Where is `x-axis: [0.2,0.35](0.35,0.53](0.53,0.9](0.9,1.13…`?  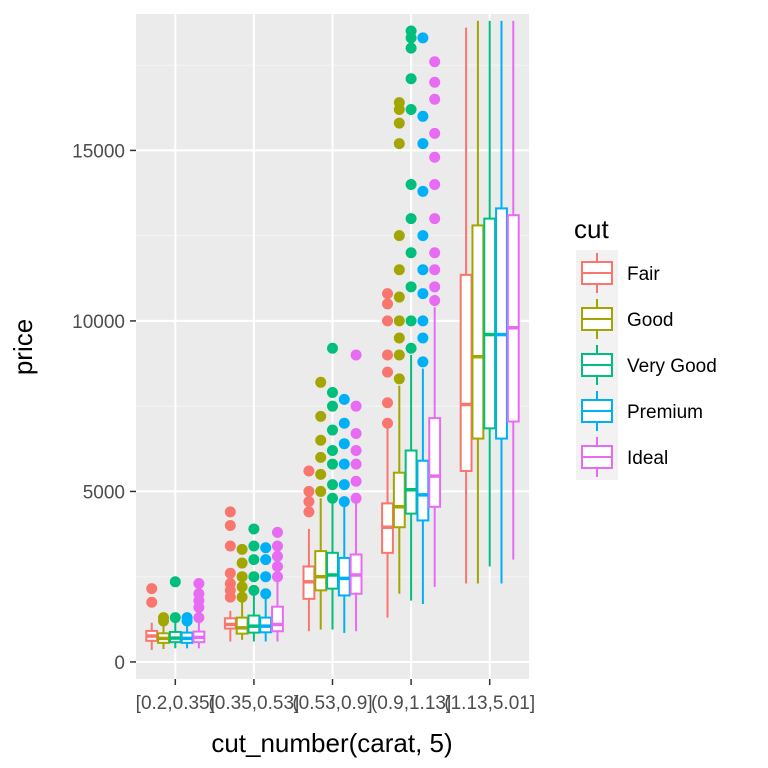
x-axis: [0.2,0.35](0.35,0.53](0.53,0.9](0.9,1.13… is located at coordinates (335, 696).